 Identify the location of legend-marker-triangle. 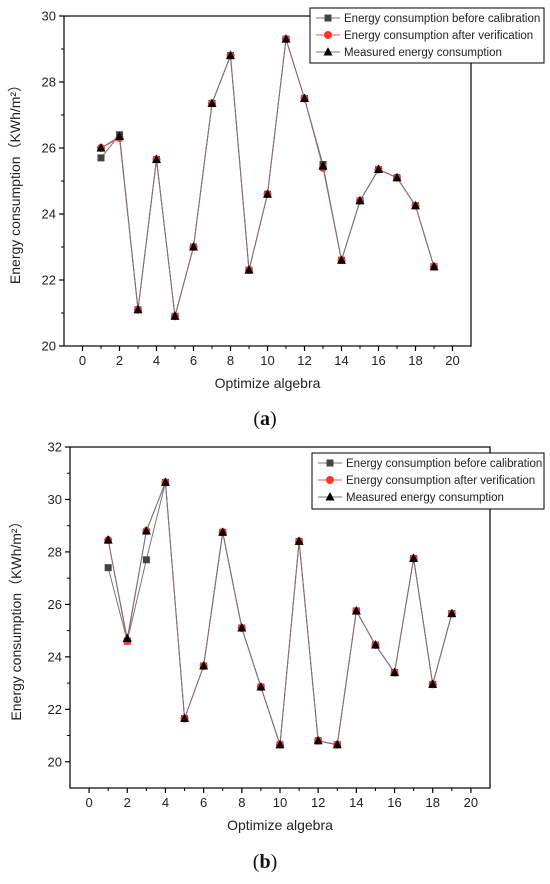
(330, 496).